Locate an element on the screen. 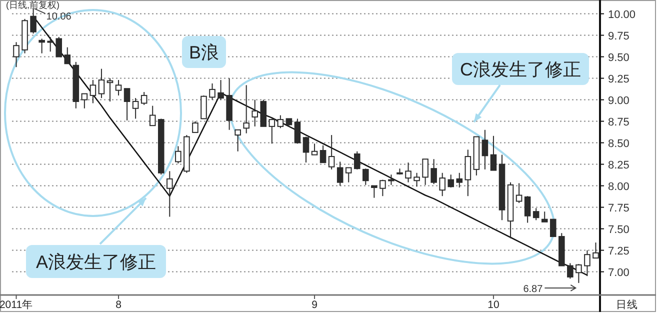 The image size is (669, 326). annotation: A浪发生了修正 is located at coordinates (96, 262).